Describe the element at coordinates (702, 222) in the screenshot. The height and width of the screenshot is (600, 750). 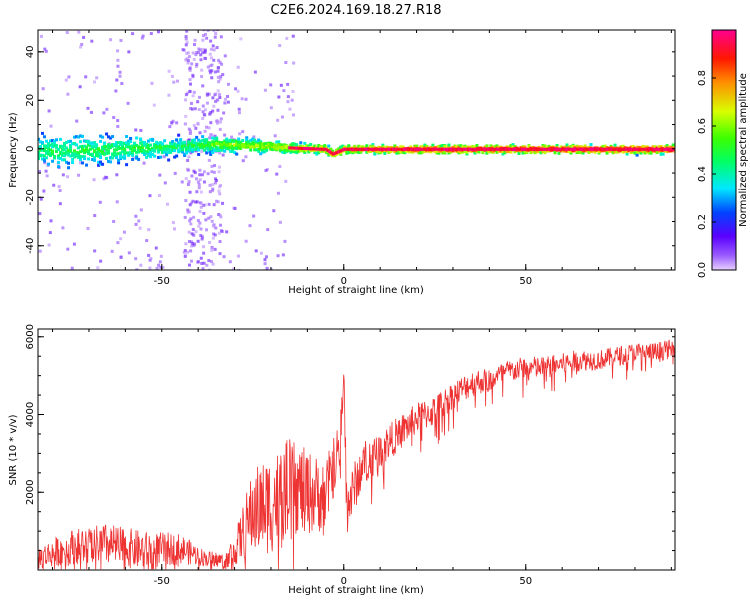
I see `colorbar-tick-label: 0.2` at that location.